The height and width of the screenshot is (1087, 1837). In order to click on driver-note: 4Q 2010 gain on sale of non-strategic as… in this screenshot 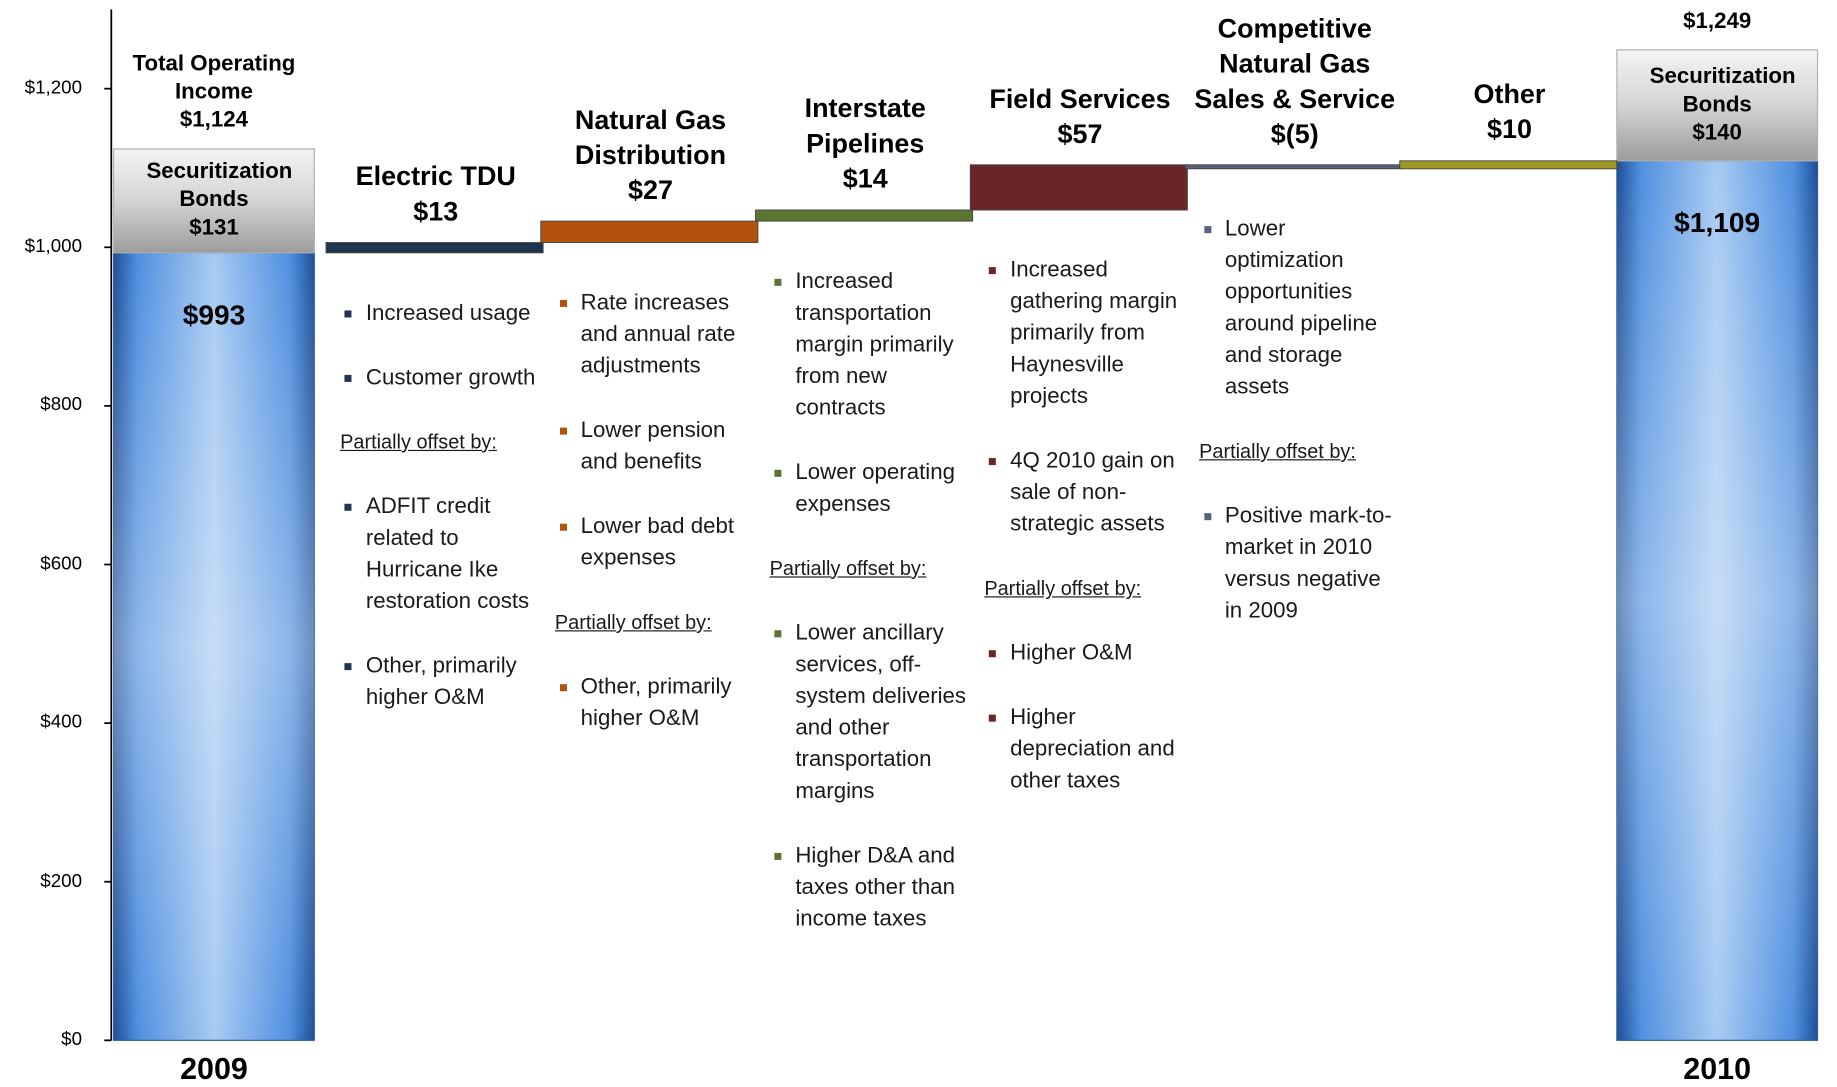, I will do `click(1085, 492)`.